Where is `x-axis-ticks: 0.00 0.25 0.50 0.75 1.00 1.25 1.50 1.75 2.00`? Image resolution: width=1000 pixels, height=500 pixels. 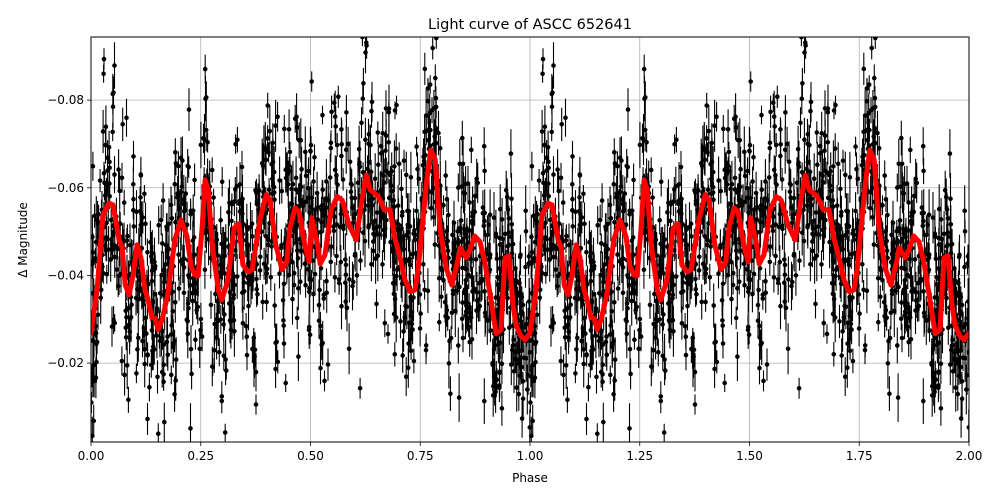
x-axis-ticks: 0.00 0.25 0.50 0.75 1.00 1.25 1.50 1.75 2.00 is located at coordinates (530, 452).